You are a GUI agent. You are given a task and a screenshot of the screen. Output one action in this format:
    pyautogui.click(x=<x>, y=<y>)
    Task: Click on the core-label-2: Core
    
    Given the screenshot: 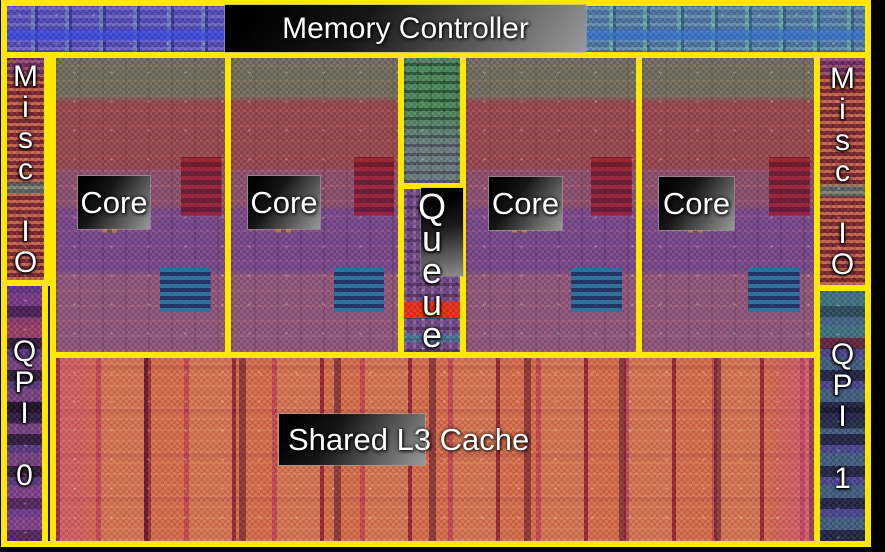 What is the action you would take?
    pyautogui.click(x=284, y=202)
    